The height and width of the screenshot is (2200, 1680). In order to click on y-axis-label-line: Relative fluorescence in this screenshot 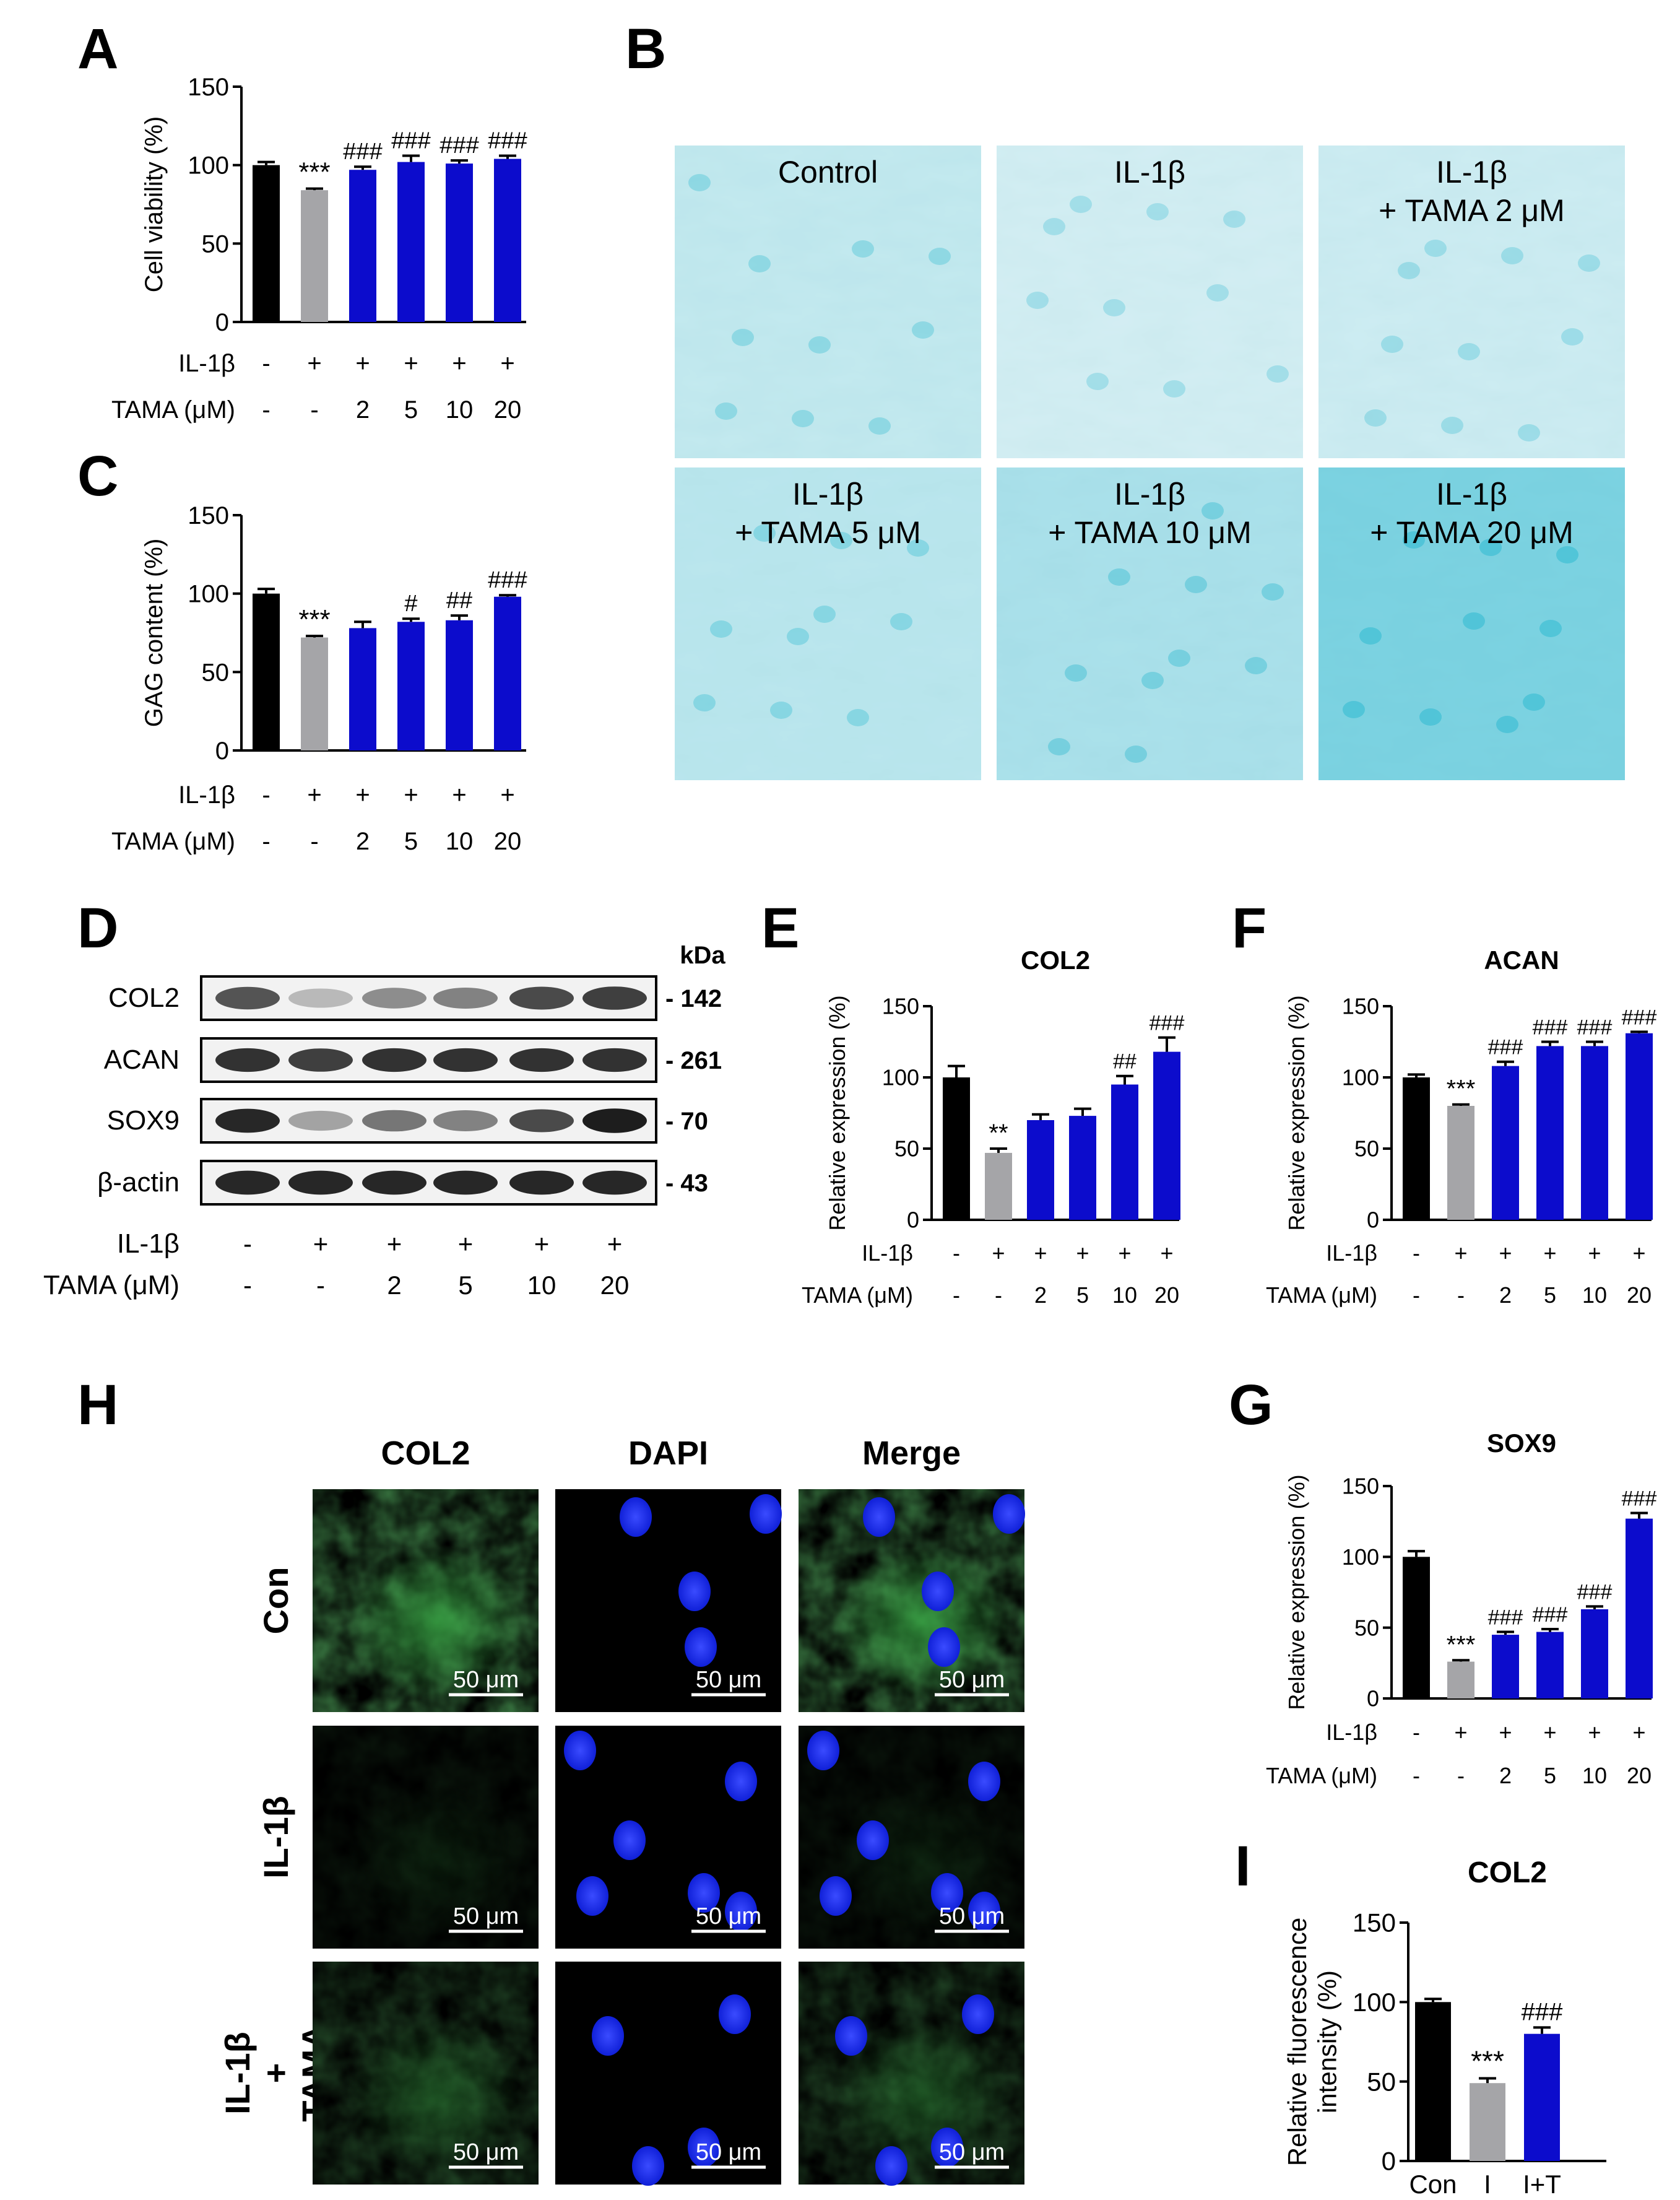, I will do `click(1298, 2042)`.